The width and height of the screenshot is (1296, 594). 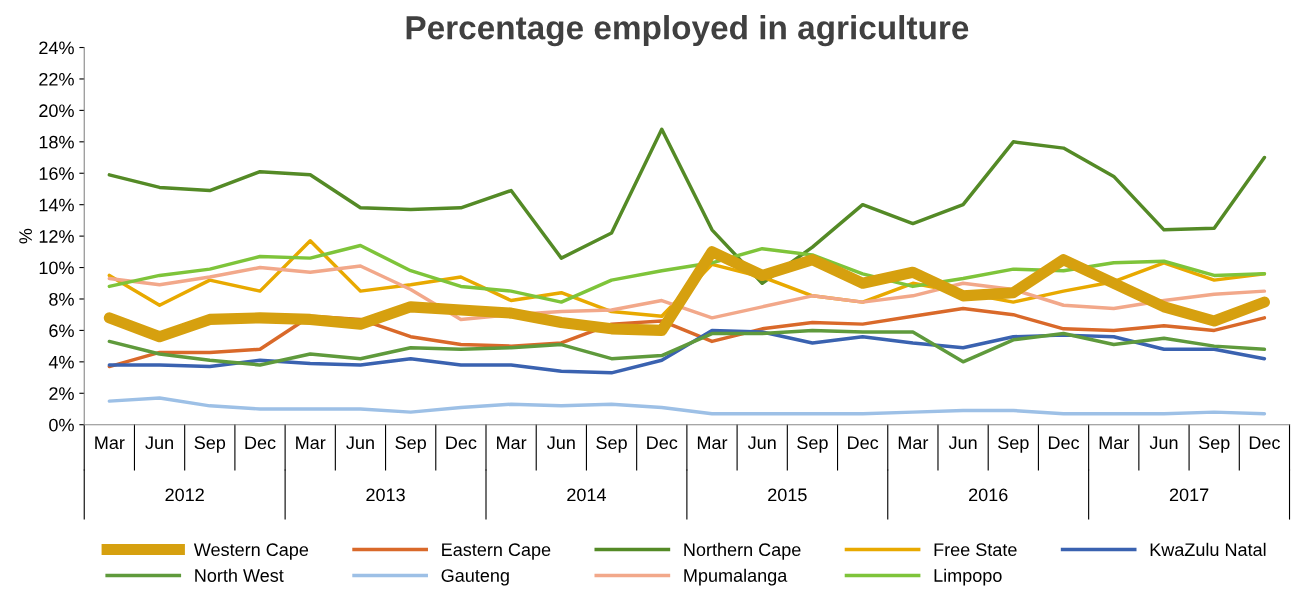 What do you see at coordinates (56, 236) in the screenshot?
I see `y-tick-label: 12%` at bounding box center [56, 236].